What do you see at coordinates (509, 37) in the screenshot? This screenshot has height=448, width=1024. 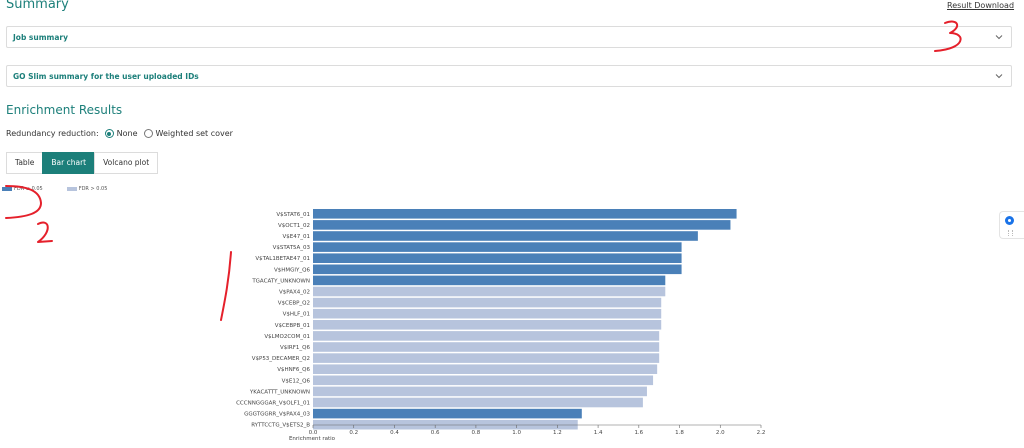 I see `job-summary-panel: Job summary` at bounding box center [509, 37].